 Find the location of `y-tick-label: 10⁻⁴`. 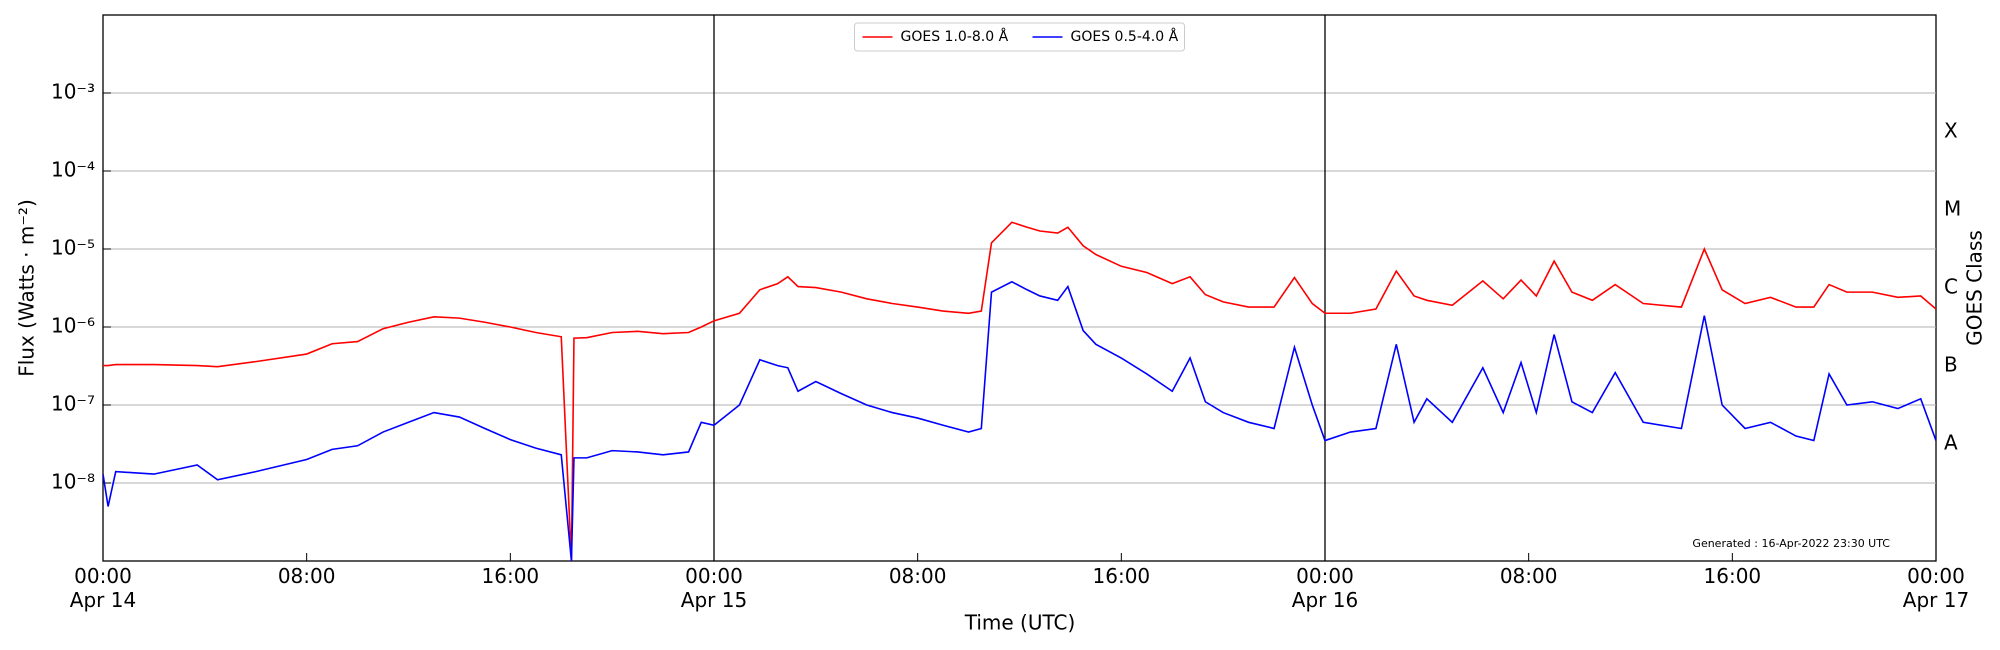

y-tick-label: 10⁻⁴ is located at coordinates (73, 170).